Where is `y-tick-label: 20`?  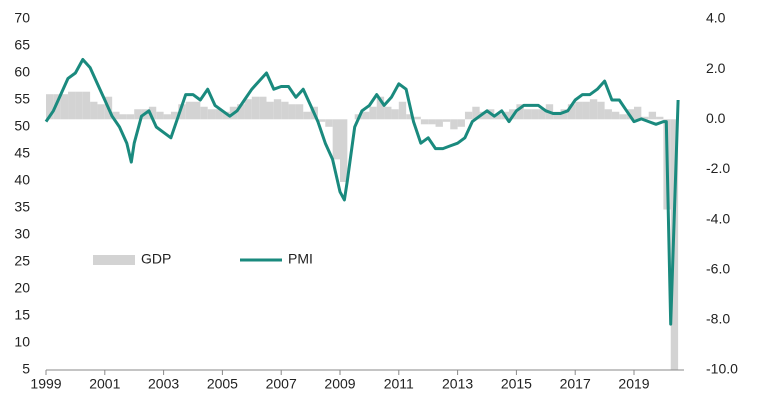
y-tick-label: 20 is located at coordinates (22, 288).